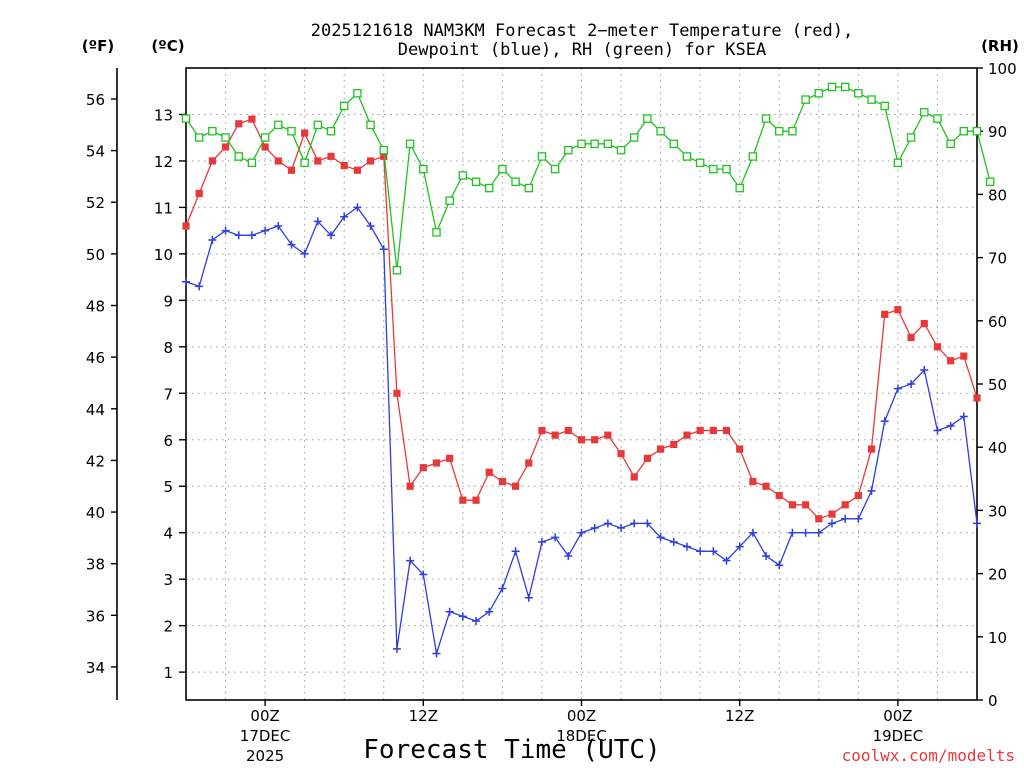 This screenshot has width=1024, height=768. What do you see at coordinates (898, 736) in the screenshot?
I see `x-tick-date-label: 19DEC` at bounding box center [898, 736].